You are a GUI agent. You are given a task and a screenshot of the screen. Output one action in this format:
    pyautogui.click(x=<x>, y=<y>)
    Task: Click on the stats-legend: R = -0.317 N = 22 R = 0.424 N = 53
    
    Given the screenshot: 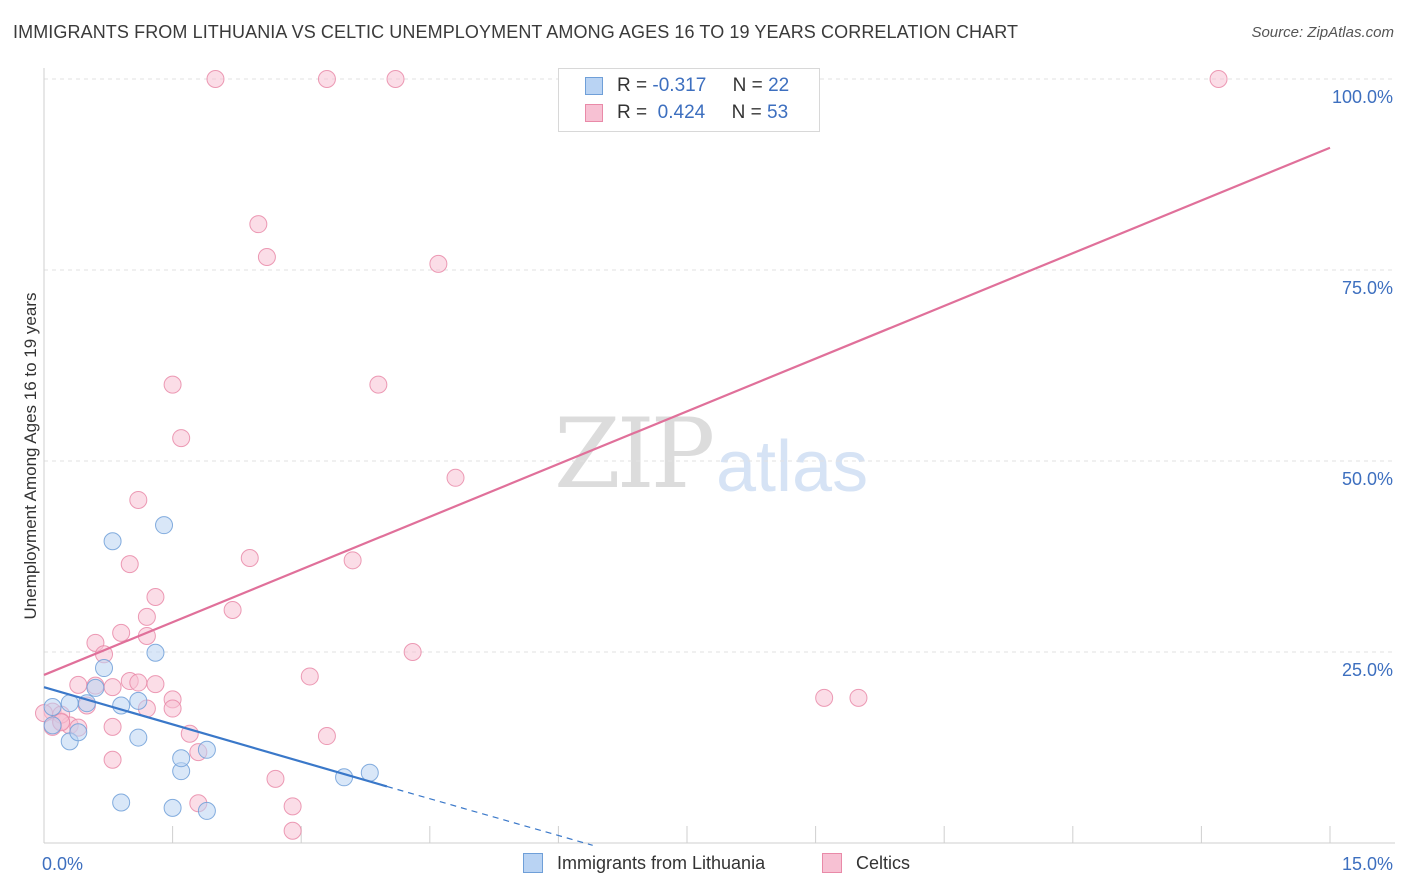 What is the action you would take?
    pyautogui.click(x=689, y=100)
    